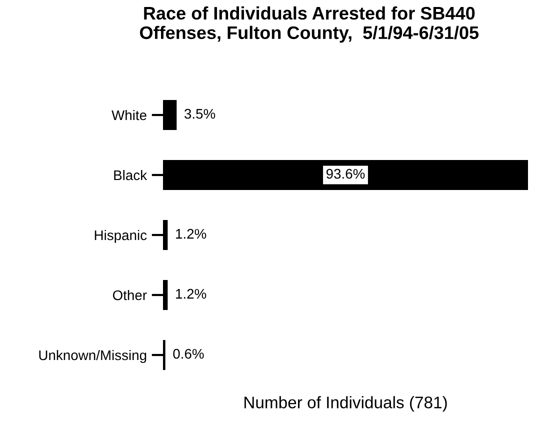 The width and height of the screenshot is (533, 426). What do you see at coordinates (345, 173) in the screenshot?
I see `data-label: 93.6%` at bounding box center [345, 173].